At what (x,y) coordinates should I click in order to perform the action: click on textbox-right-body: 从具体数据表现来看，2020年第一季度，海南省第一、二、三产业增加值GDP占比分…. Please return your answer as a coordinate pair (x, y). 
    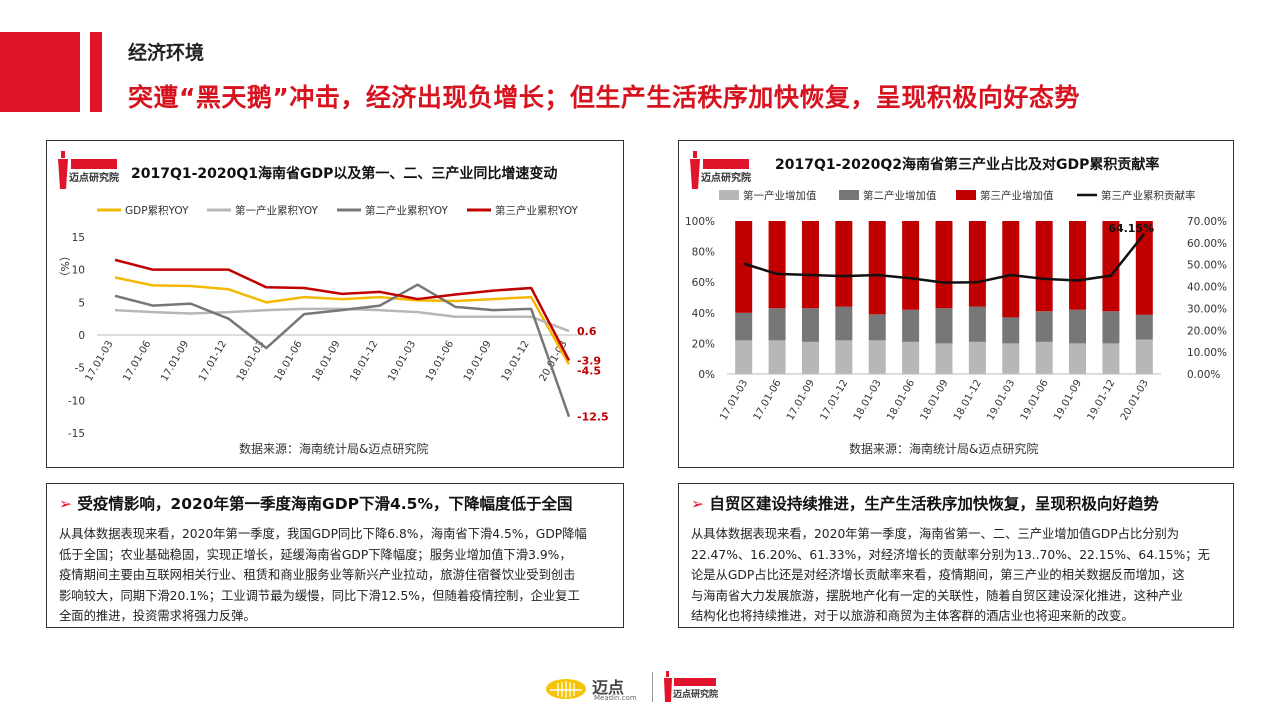
    Looking at the image, I should click on (961, 575).